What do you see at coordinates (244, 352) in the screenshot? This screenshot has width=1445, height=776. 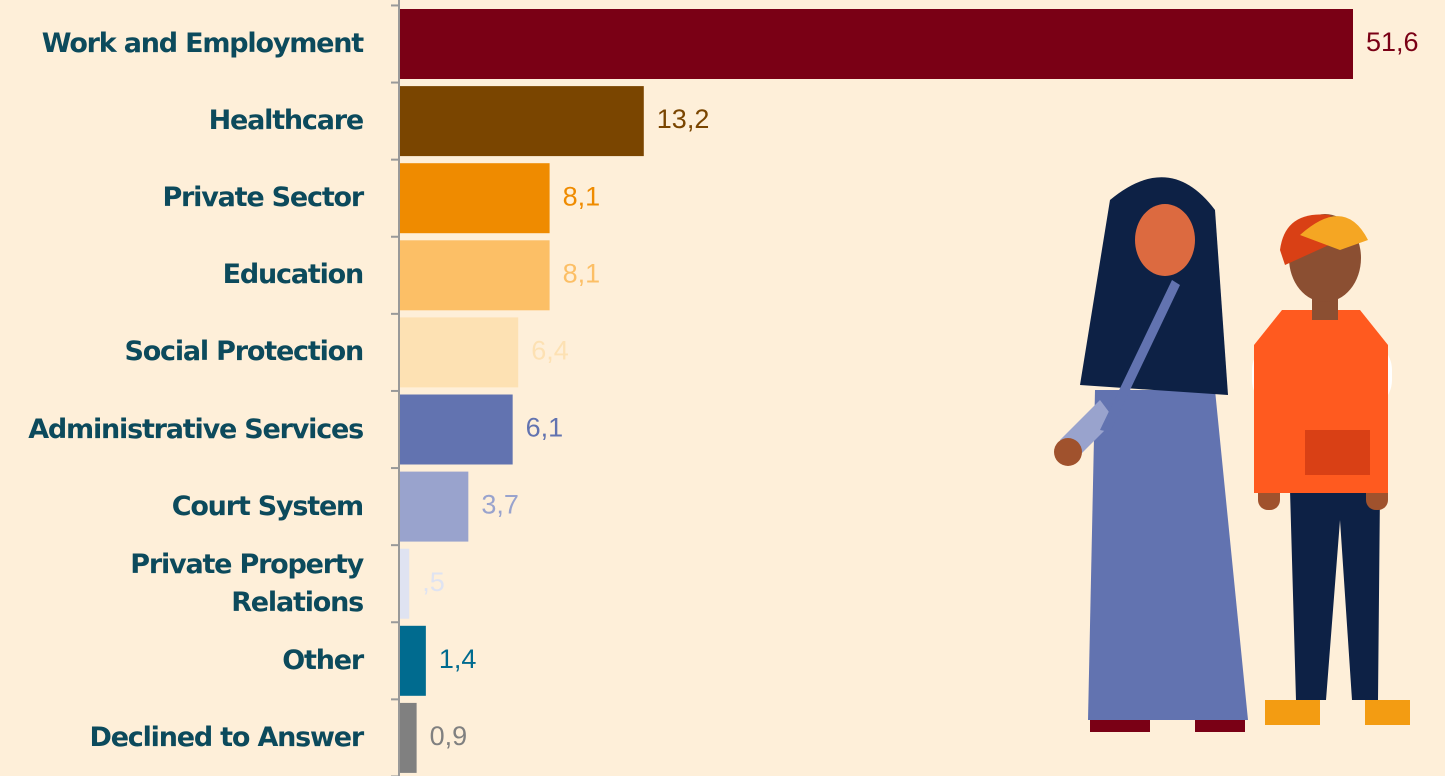 I see `category-label: Social Protection` at bounding box center [244, 352].